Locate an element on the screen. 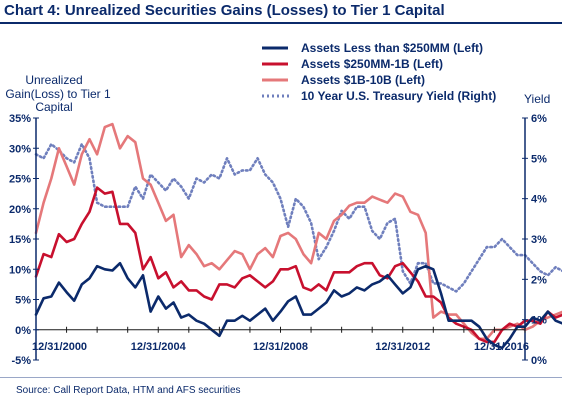 The width and height of the screenshot is (562, 408). left-tick-label: 0% is located at coordinates (23, 331).